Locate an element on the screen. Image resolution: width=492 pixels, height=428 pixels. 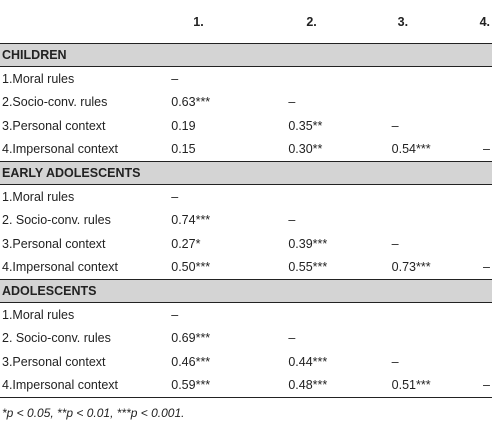
cell-col-2: 0.55*** is located at coordinates (308, 267).